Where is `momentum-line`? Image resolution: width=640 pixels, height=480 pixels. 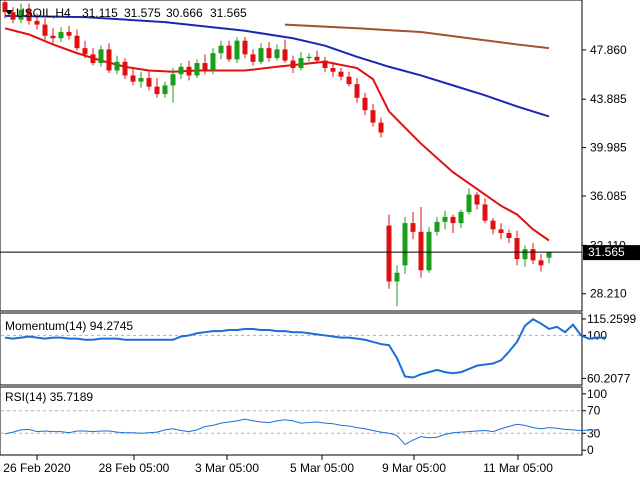 momentum-line is located at coordinates (304, 348).